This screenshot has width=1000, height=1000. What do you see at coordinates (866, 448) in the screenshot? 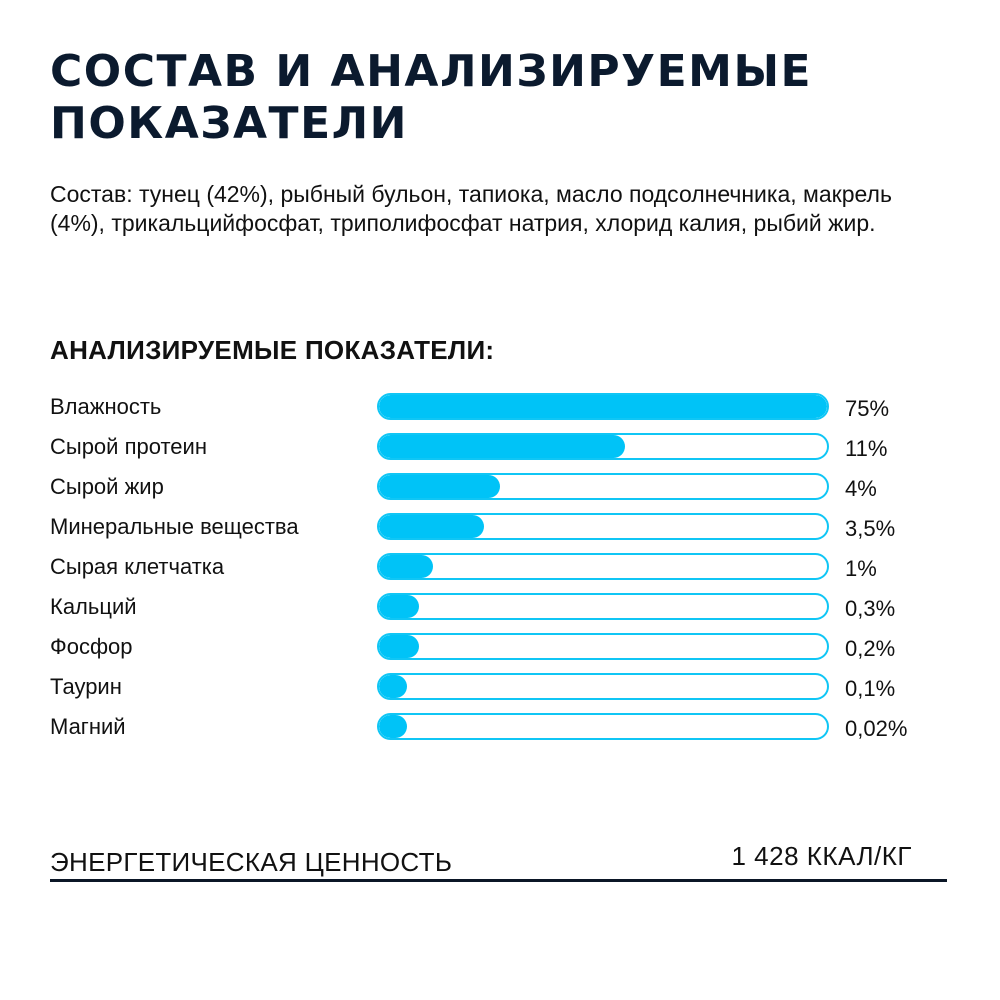
I see `indicator-value: 11%` at bounding box center [866, 448].